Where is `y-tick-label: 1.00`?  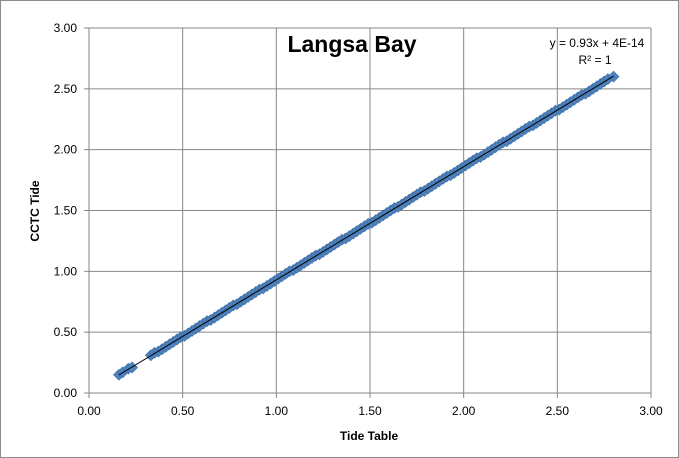
y-tick-label: 1.00 is located at coordinates (66, 271).